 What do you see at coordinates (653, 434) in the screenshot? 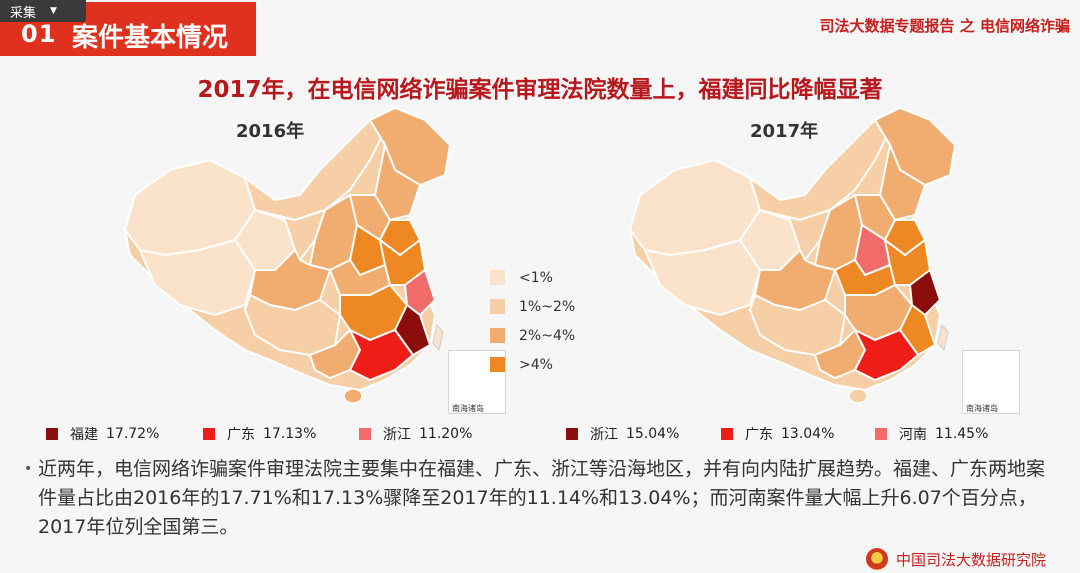
I see `top-value: 15.04%` at bounding box center [653, 434].